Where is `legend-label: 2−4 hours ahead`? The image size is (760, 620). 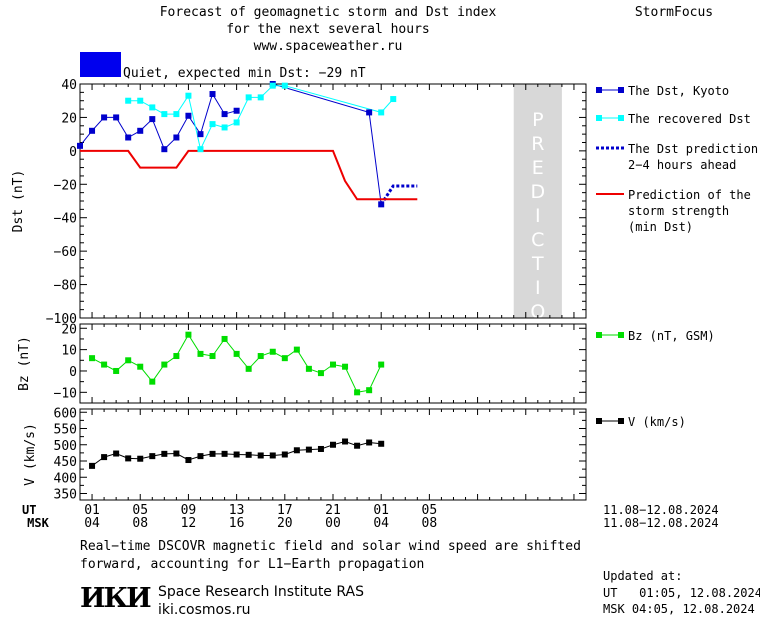 legend-label: 2−4 hours ahead is located at coordinates (682, 165).